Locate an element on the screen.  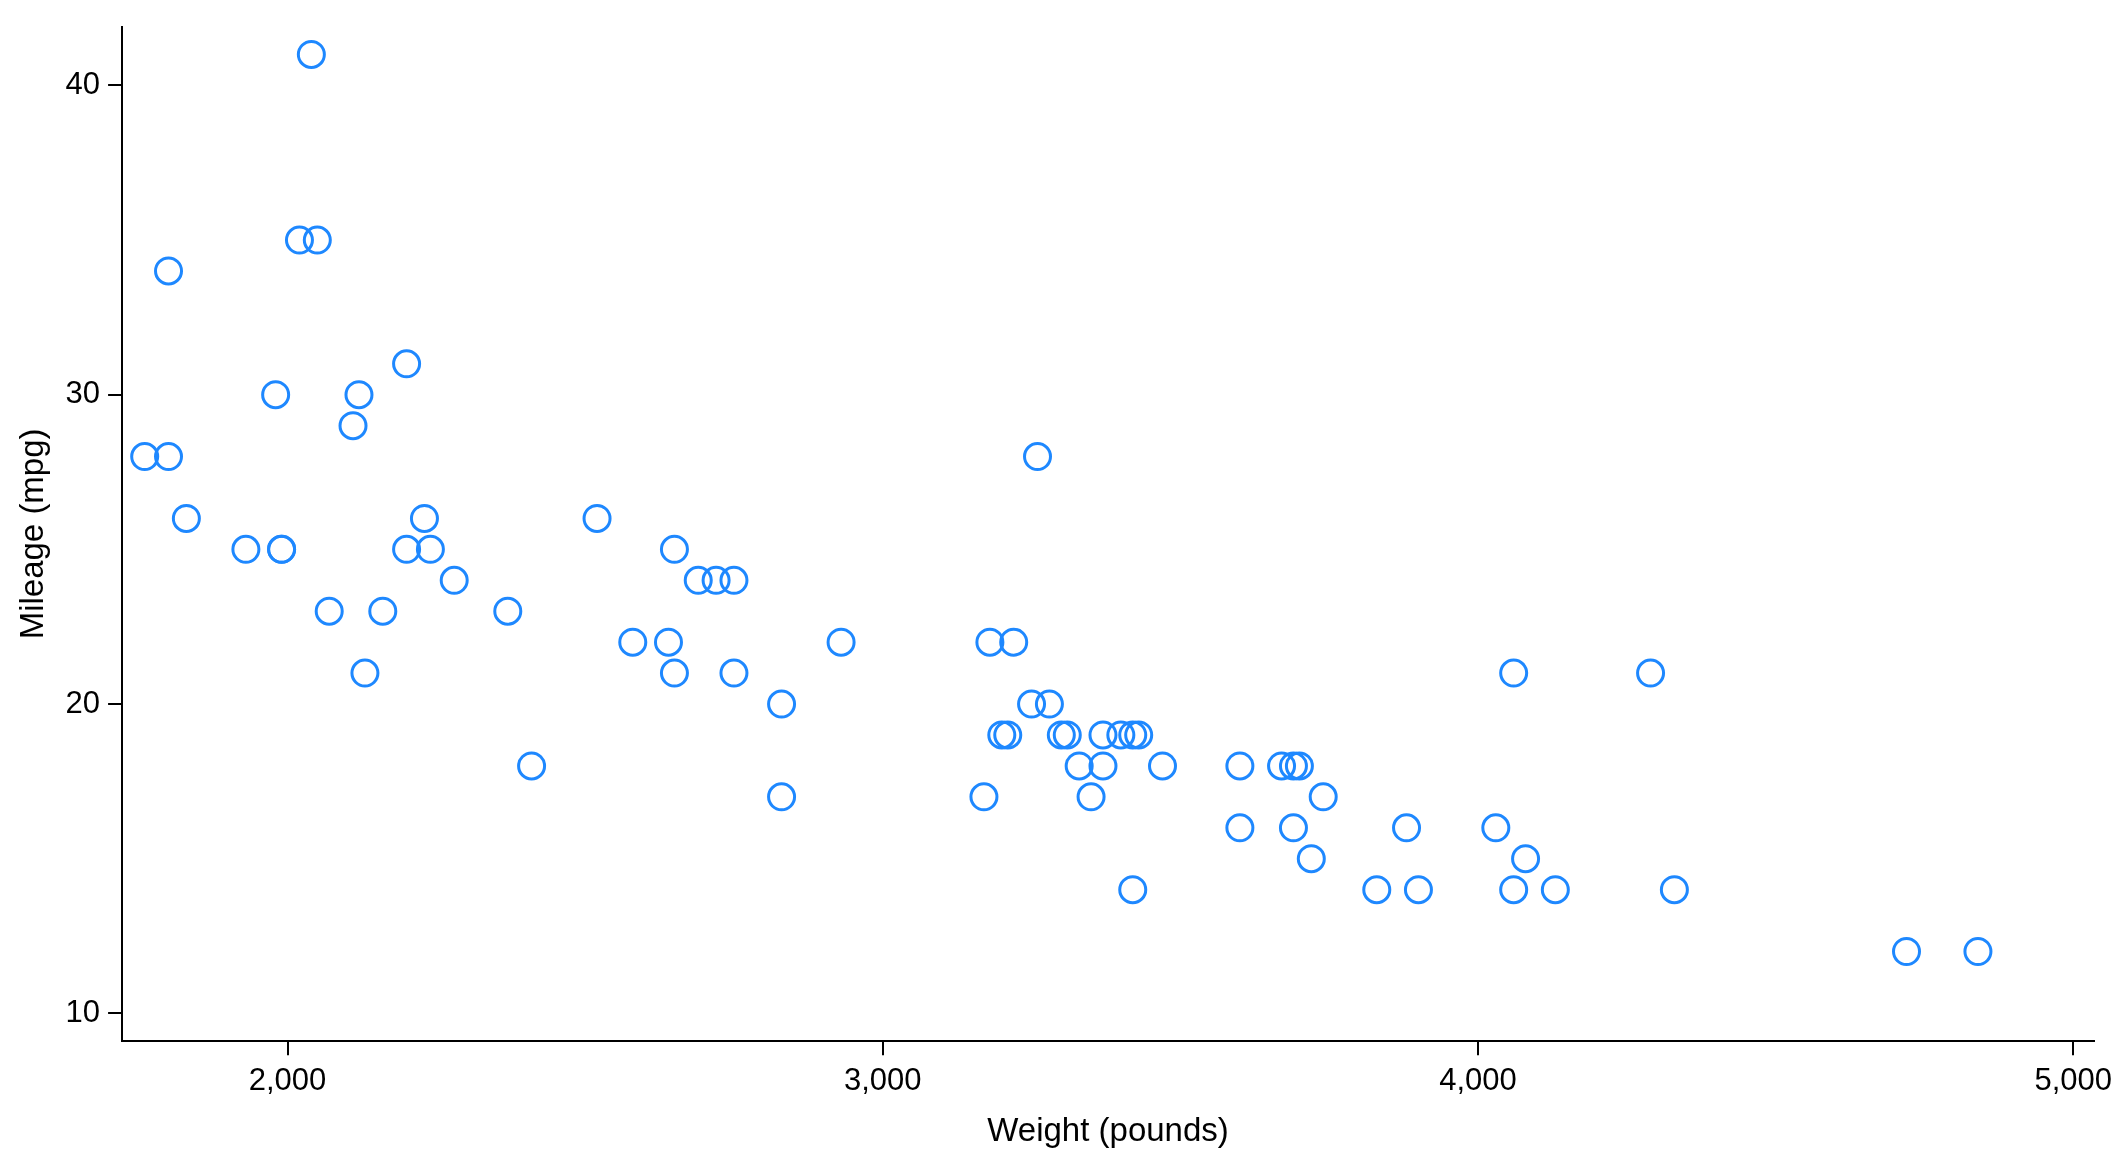
x-tick-label: 4,000 is located at coordinates (1478, 1080).